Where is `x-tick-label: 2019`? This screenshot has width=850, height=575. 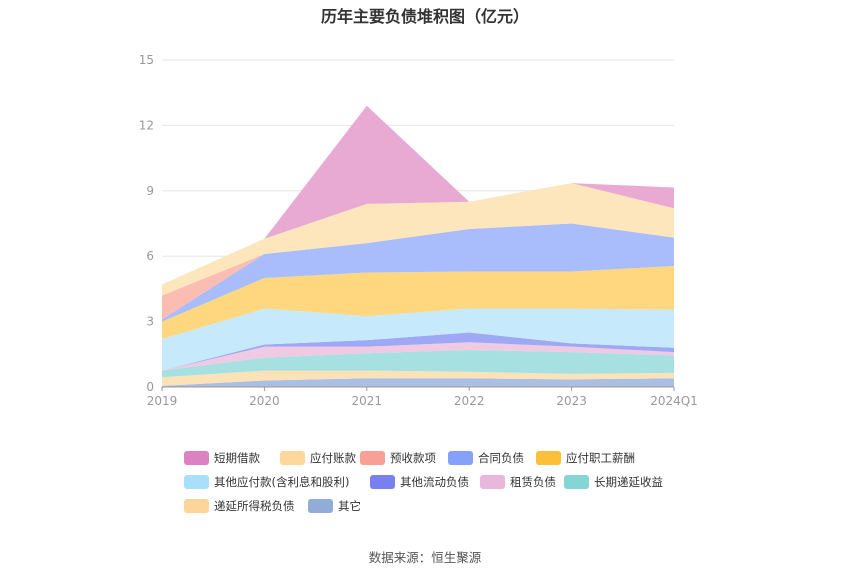
x-tick-label: 2019 is located at coordinates (162, 401).